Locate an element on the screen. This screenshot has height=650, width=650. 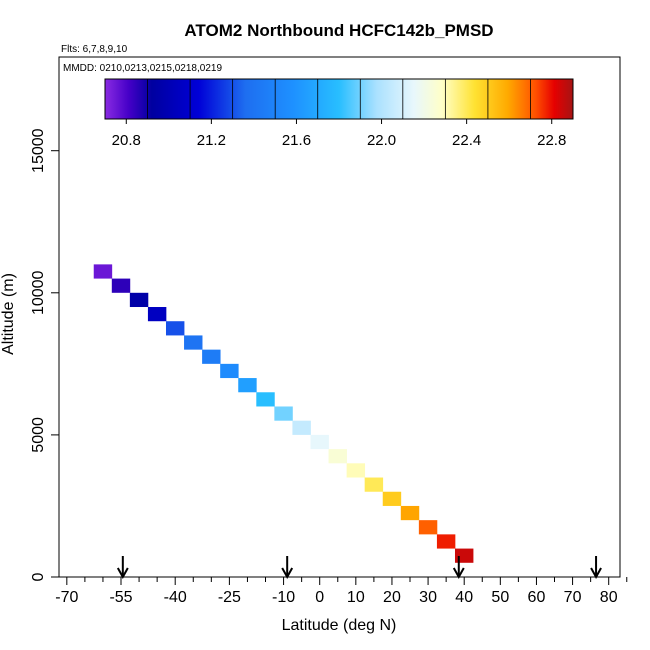
x-tick-label: -10 is located at coordinates (283, 597).